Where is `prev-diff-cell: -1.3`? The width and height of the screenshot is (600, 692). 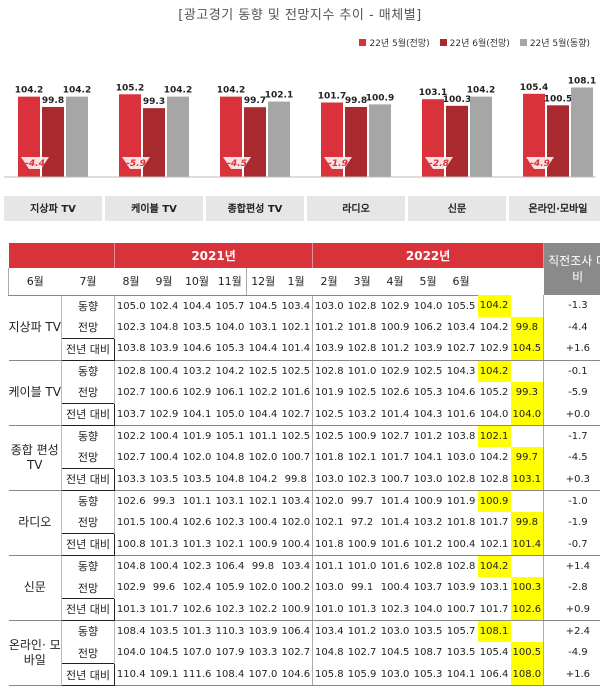
prev-diff-cell: -1.3 is located at coordinates (571, 306).